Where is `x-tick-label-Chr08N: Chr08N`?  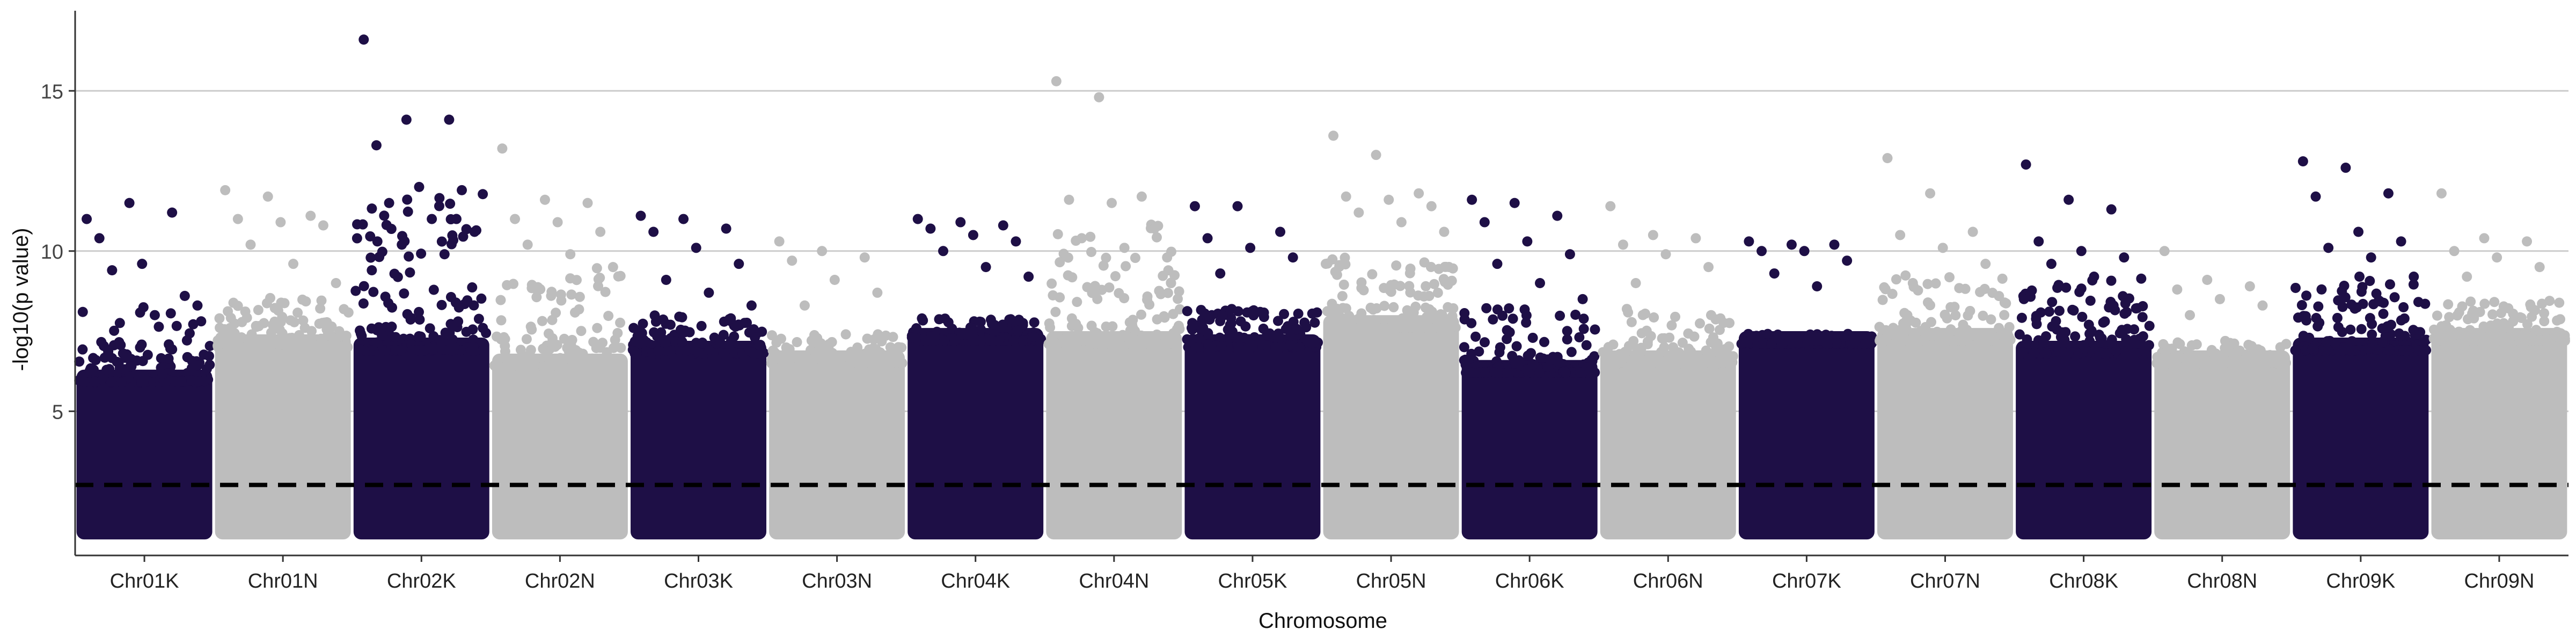
x-tick-label-Chr08N: Chr08N is located at coordinates (2222, 581).